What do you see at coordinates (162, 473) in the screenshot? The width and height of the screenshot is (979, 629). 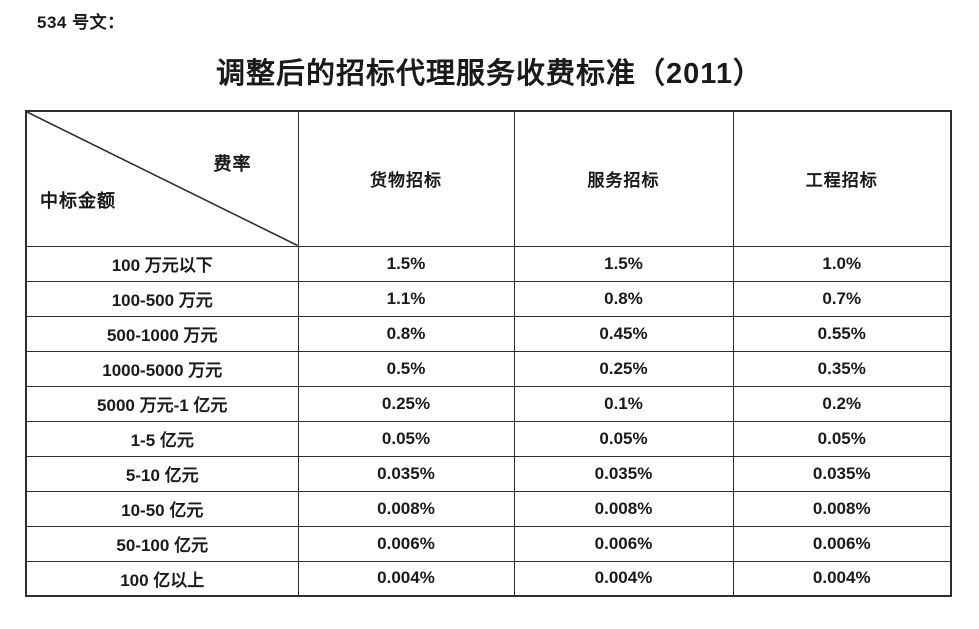 I see `row-label: 5-10 亿元` at bounding box center [162, 473].